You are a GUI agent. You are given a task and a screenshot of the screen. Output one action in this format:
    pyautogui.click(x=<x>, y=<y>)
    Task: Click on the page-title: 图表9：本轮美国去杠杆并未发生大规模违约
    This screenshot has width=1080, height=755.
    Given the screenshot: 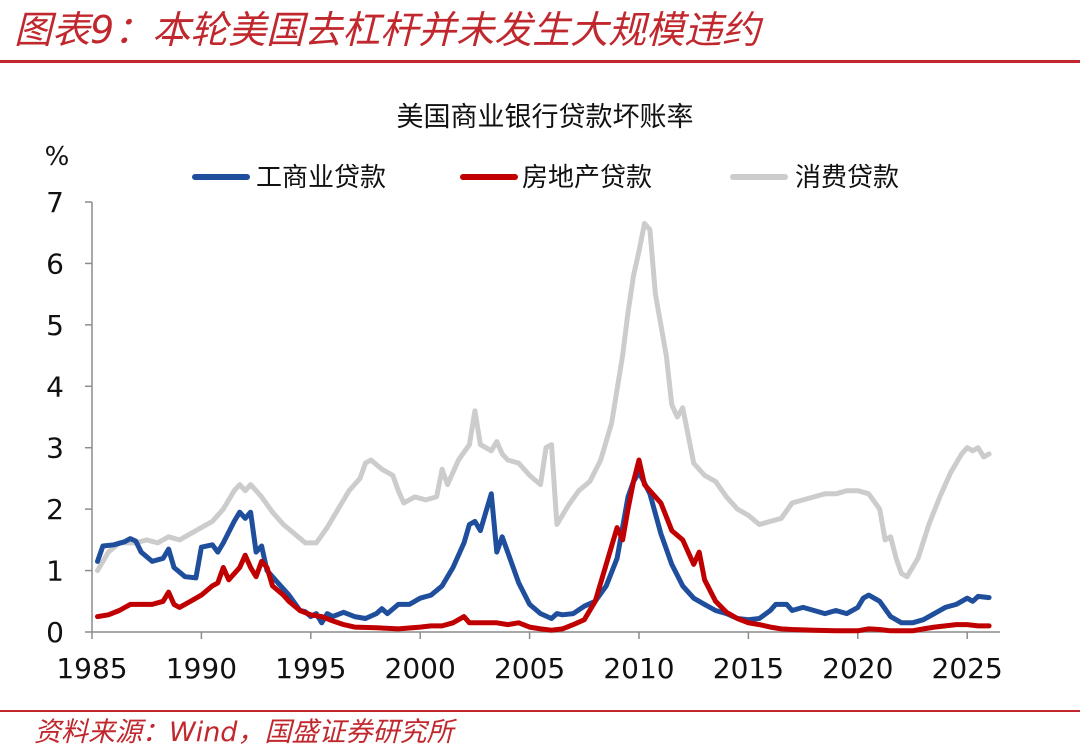 What is the action you would take?
    pyautogui.click(x=387, y=30)
    